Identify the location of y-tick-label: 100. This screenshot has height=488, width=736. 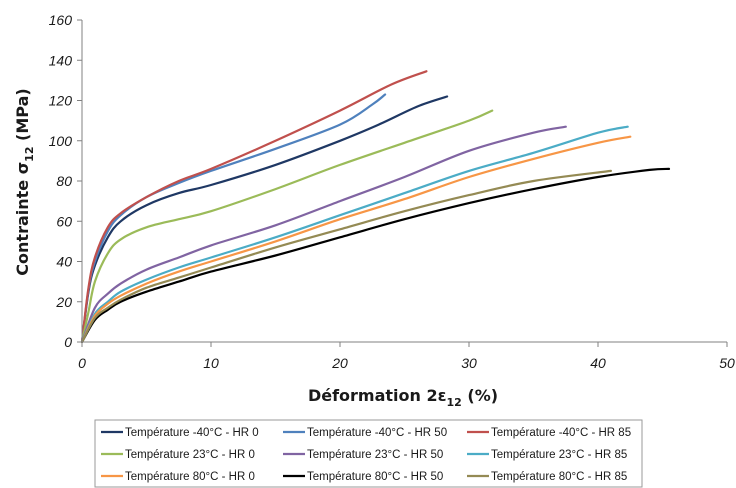
(61, 141).